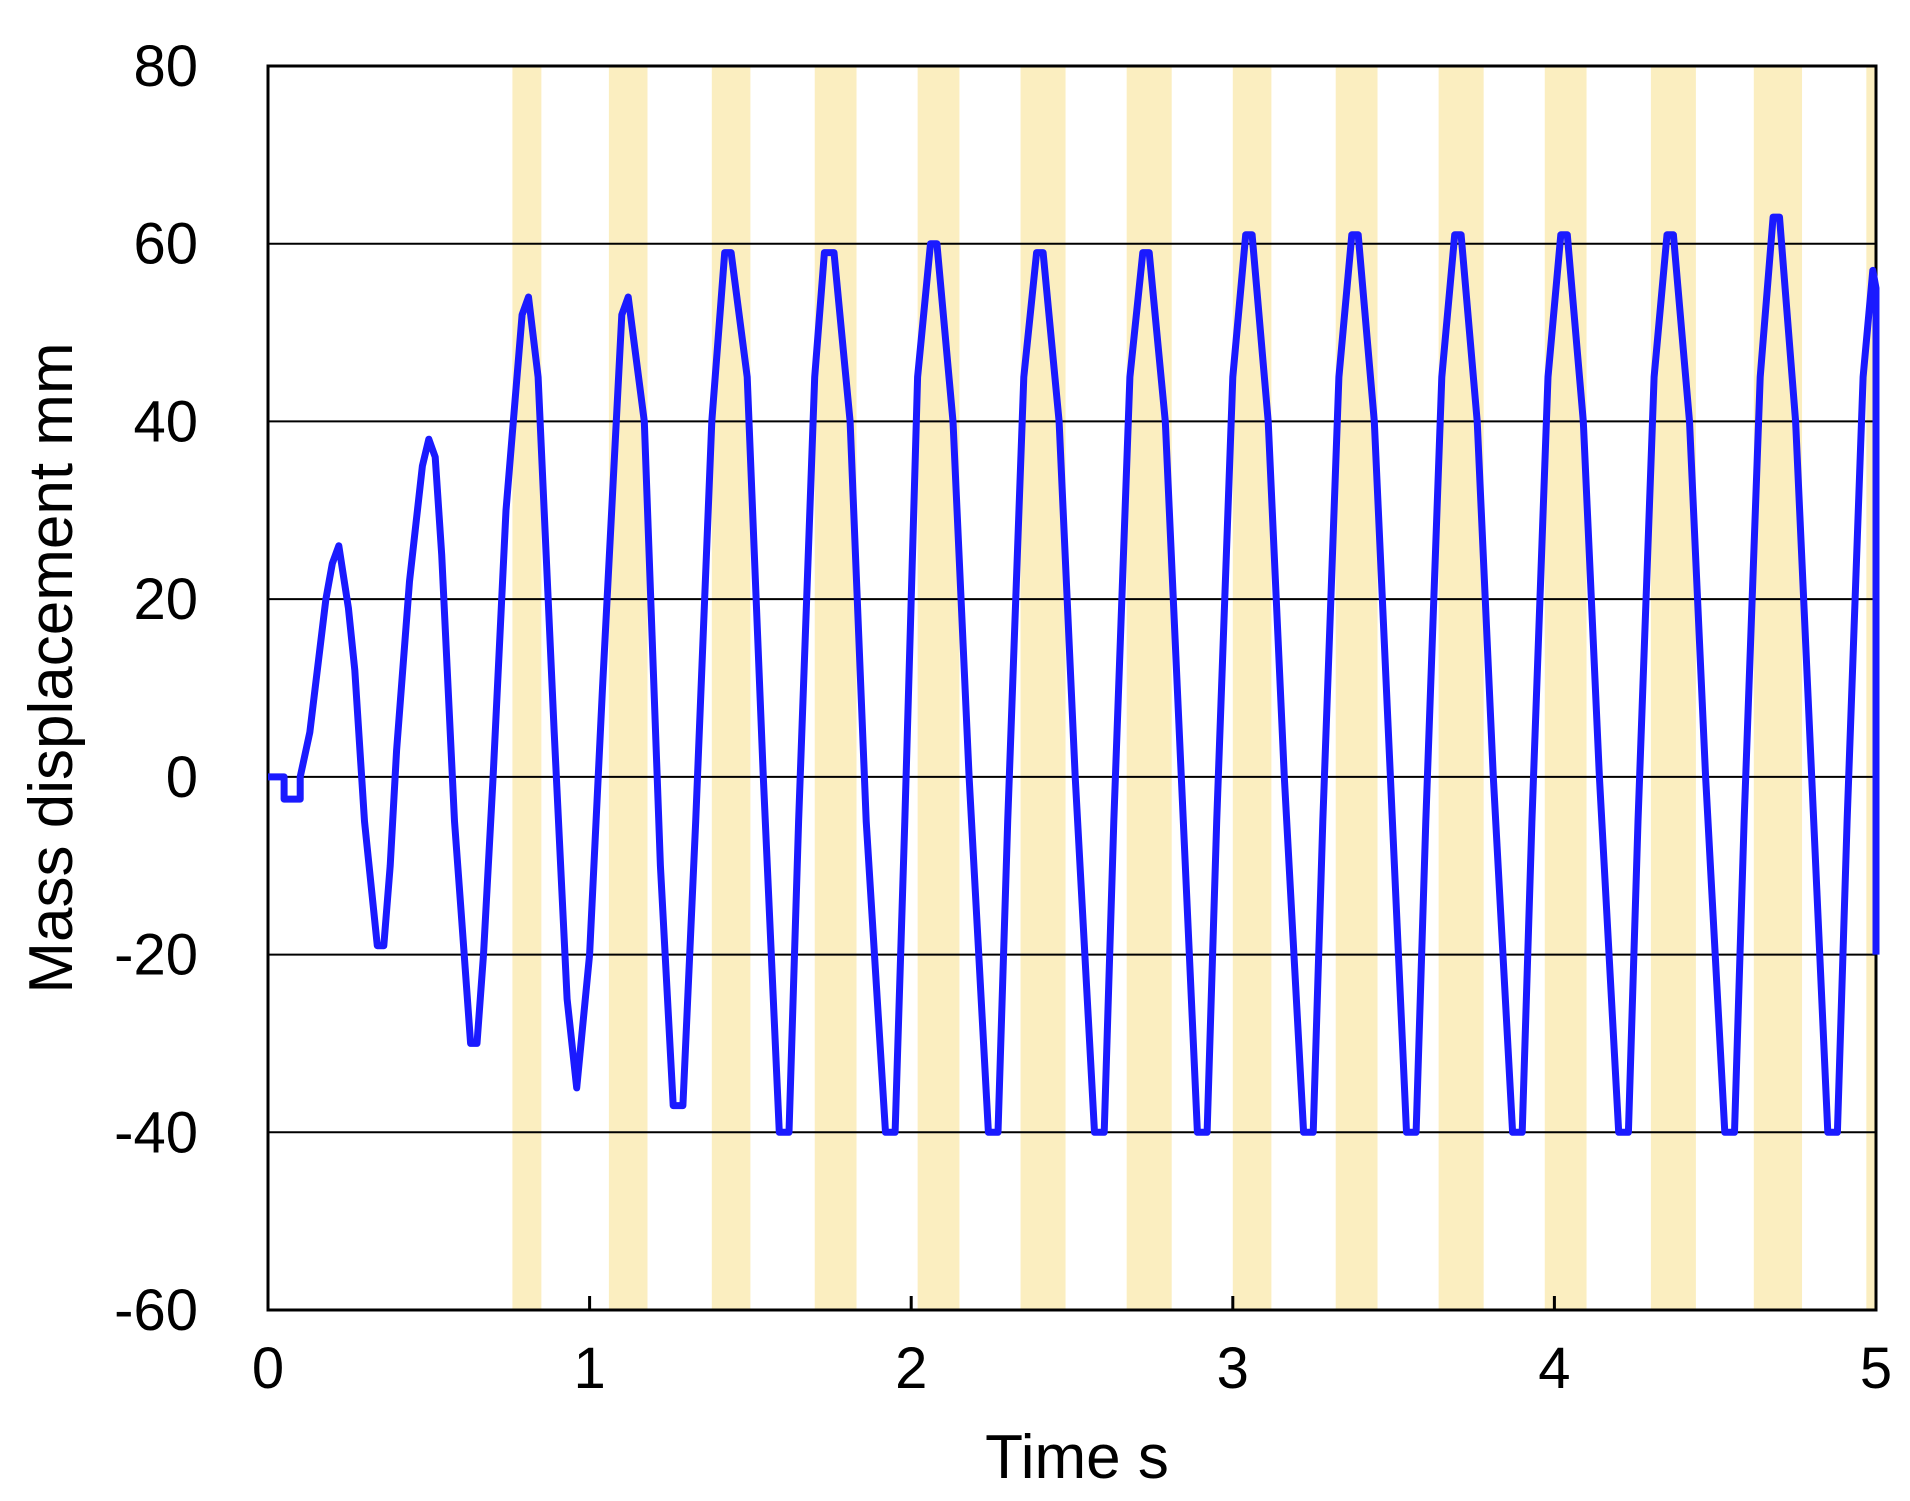 The height and width of the screenshot is (1501, 1910). What do you see at coordinates (165, 421) in the screenshot?
I see `y-tick-label: 40` at bounding box center [165, 421].